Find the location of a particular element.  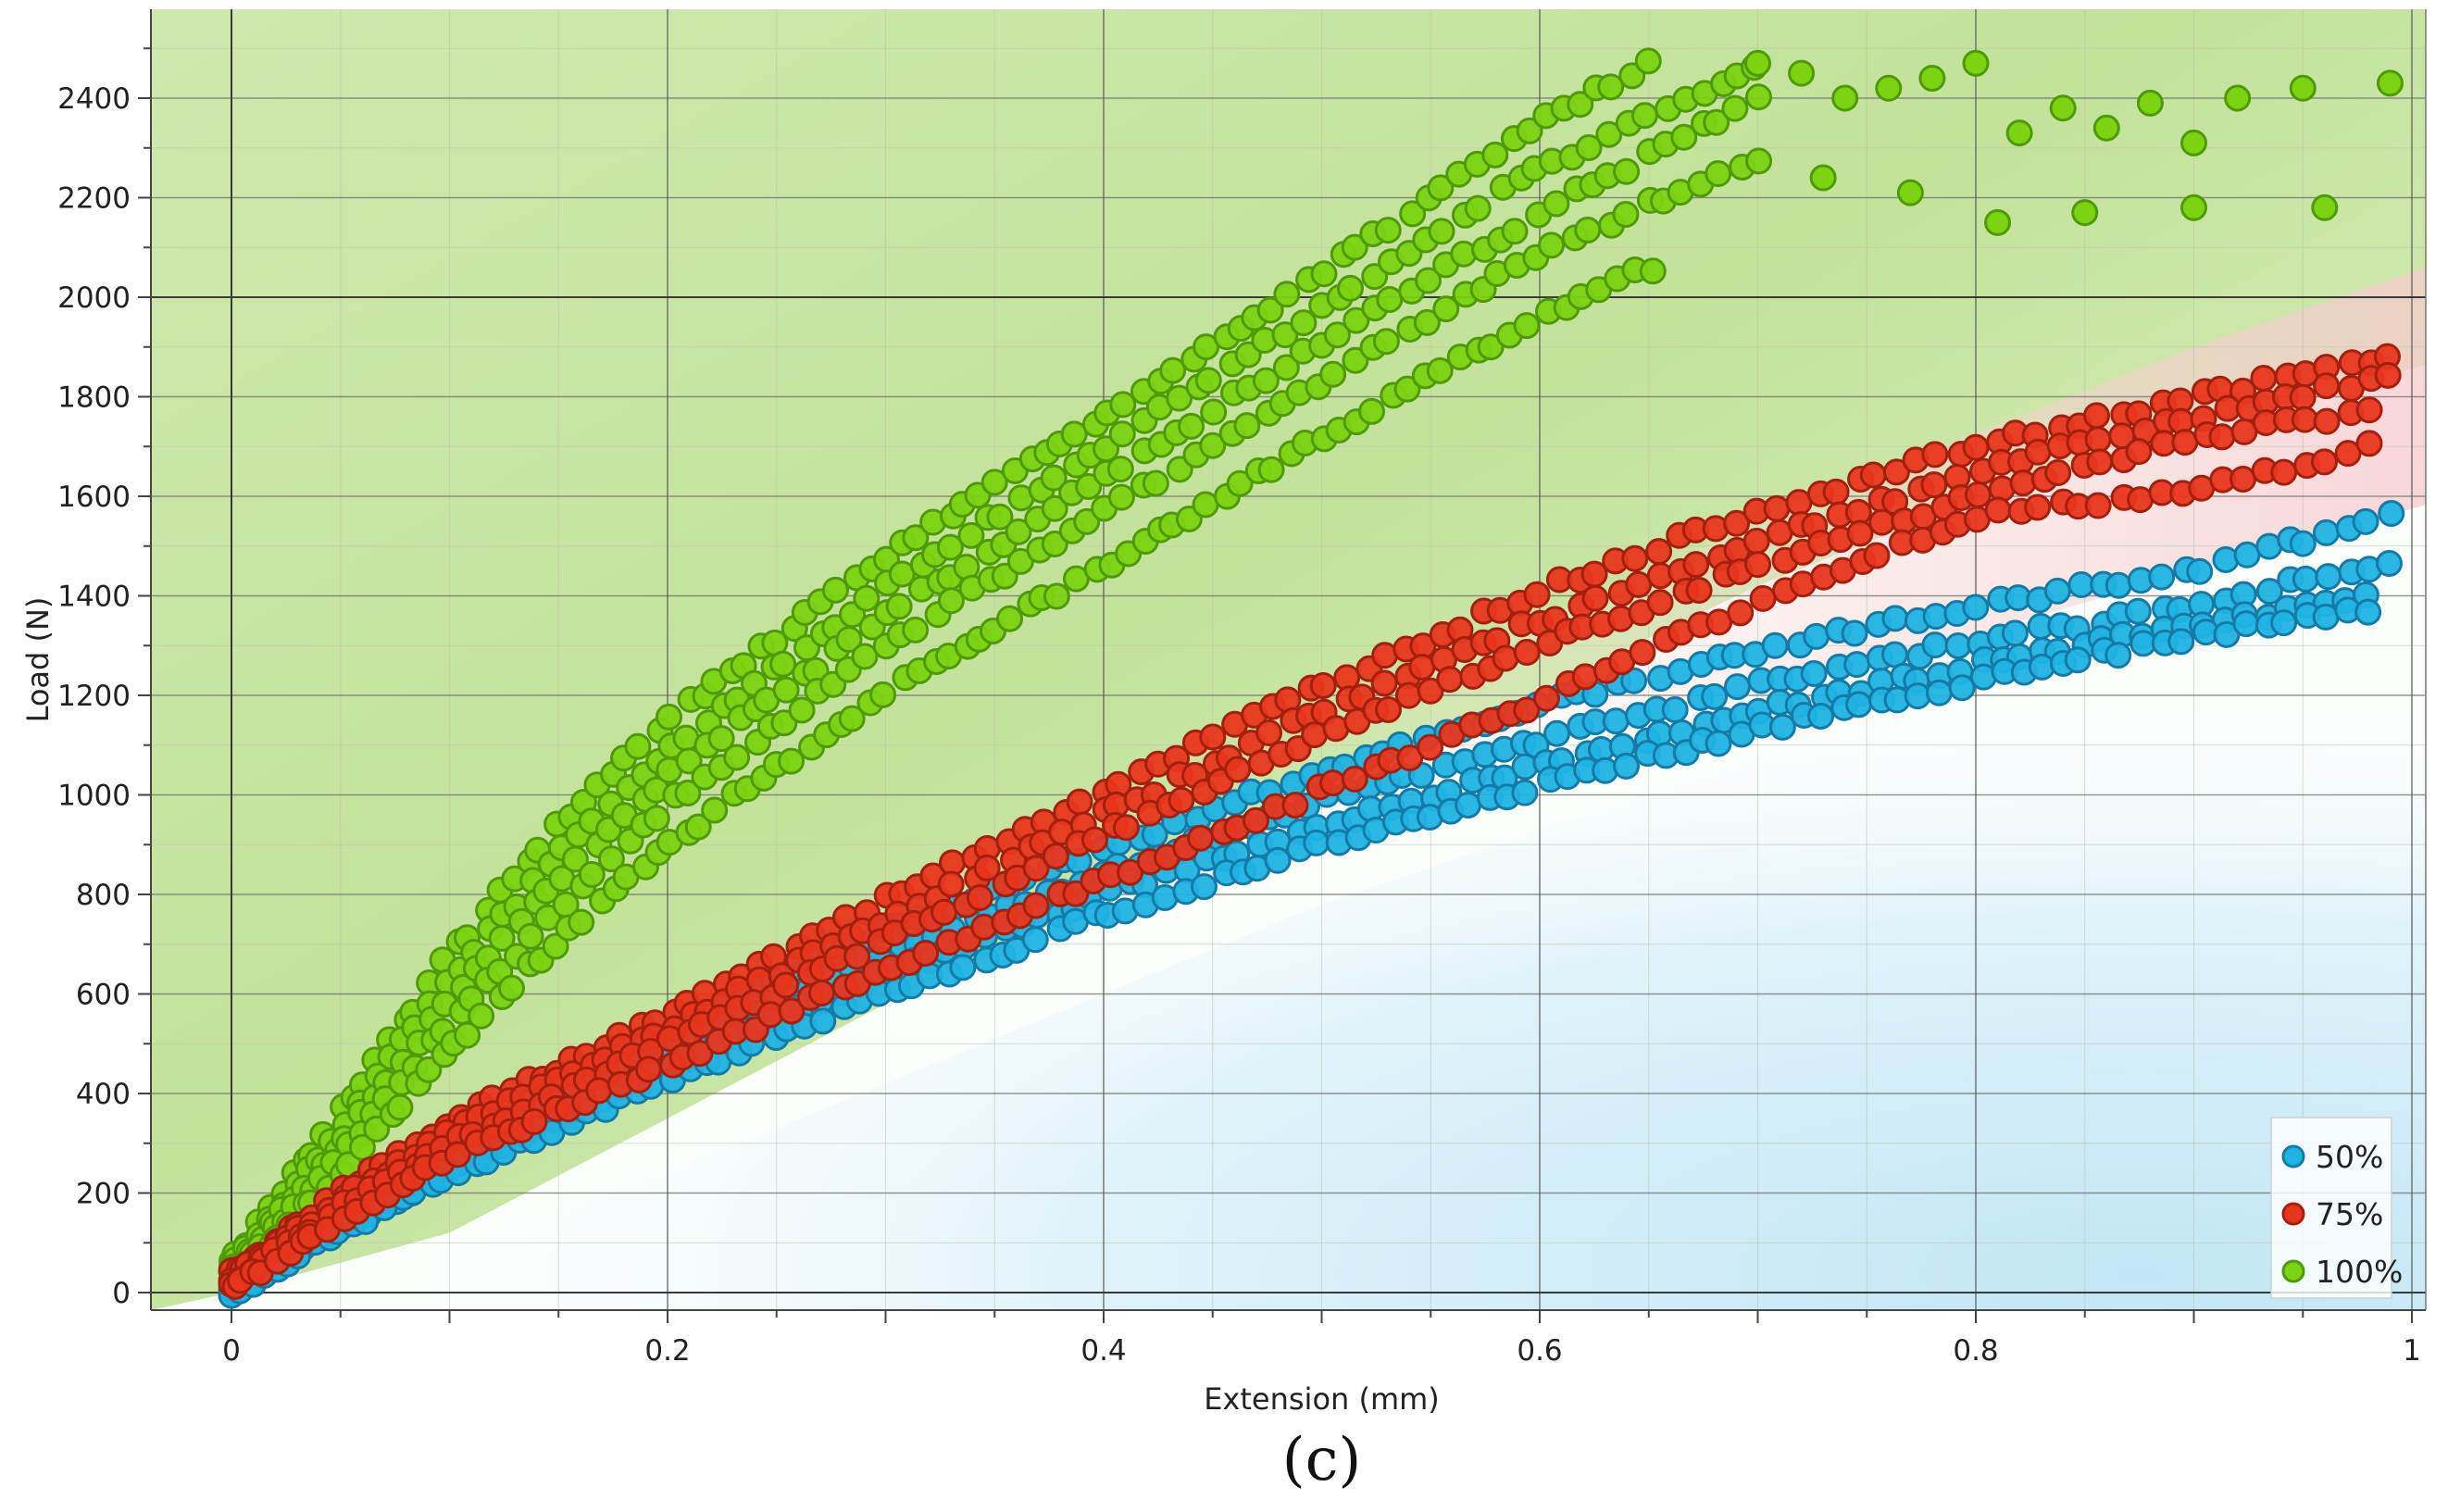

y-tick-label: 2200 is located at coordinates (94, 199).